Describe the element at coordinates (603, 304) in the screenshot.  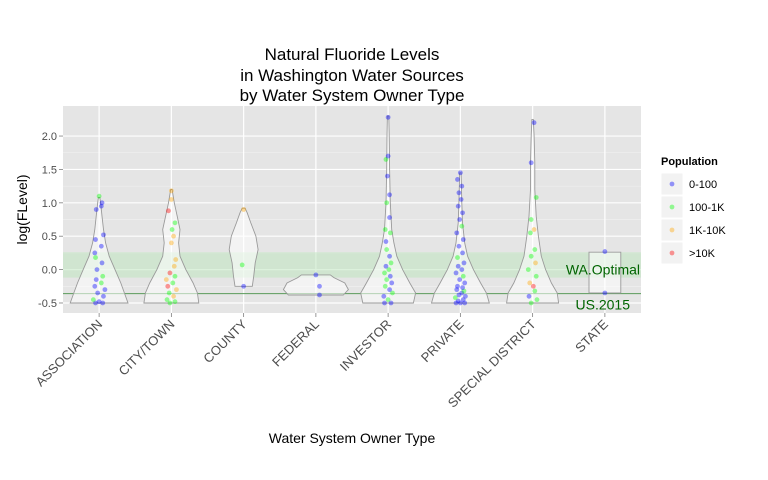
I see `us-2015-label: US.2015` at that location.